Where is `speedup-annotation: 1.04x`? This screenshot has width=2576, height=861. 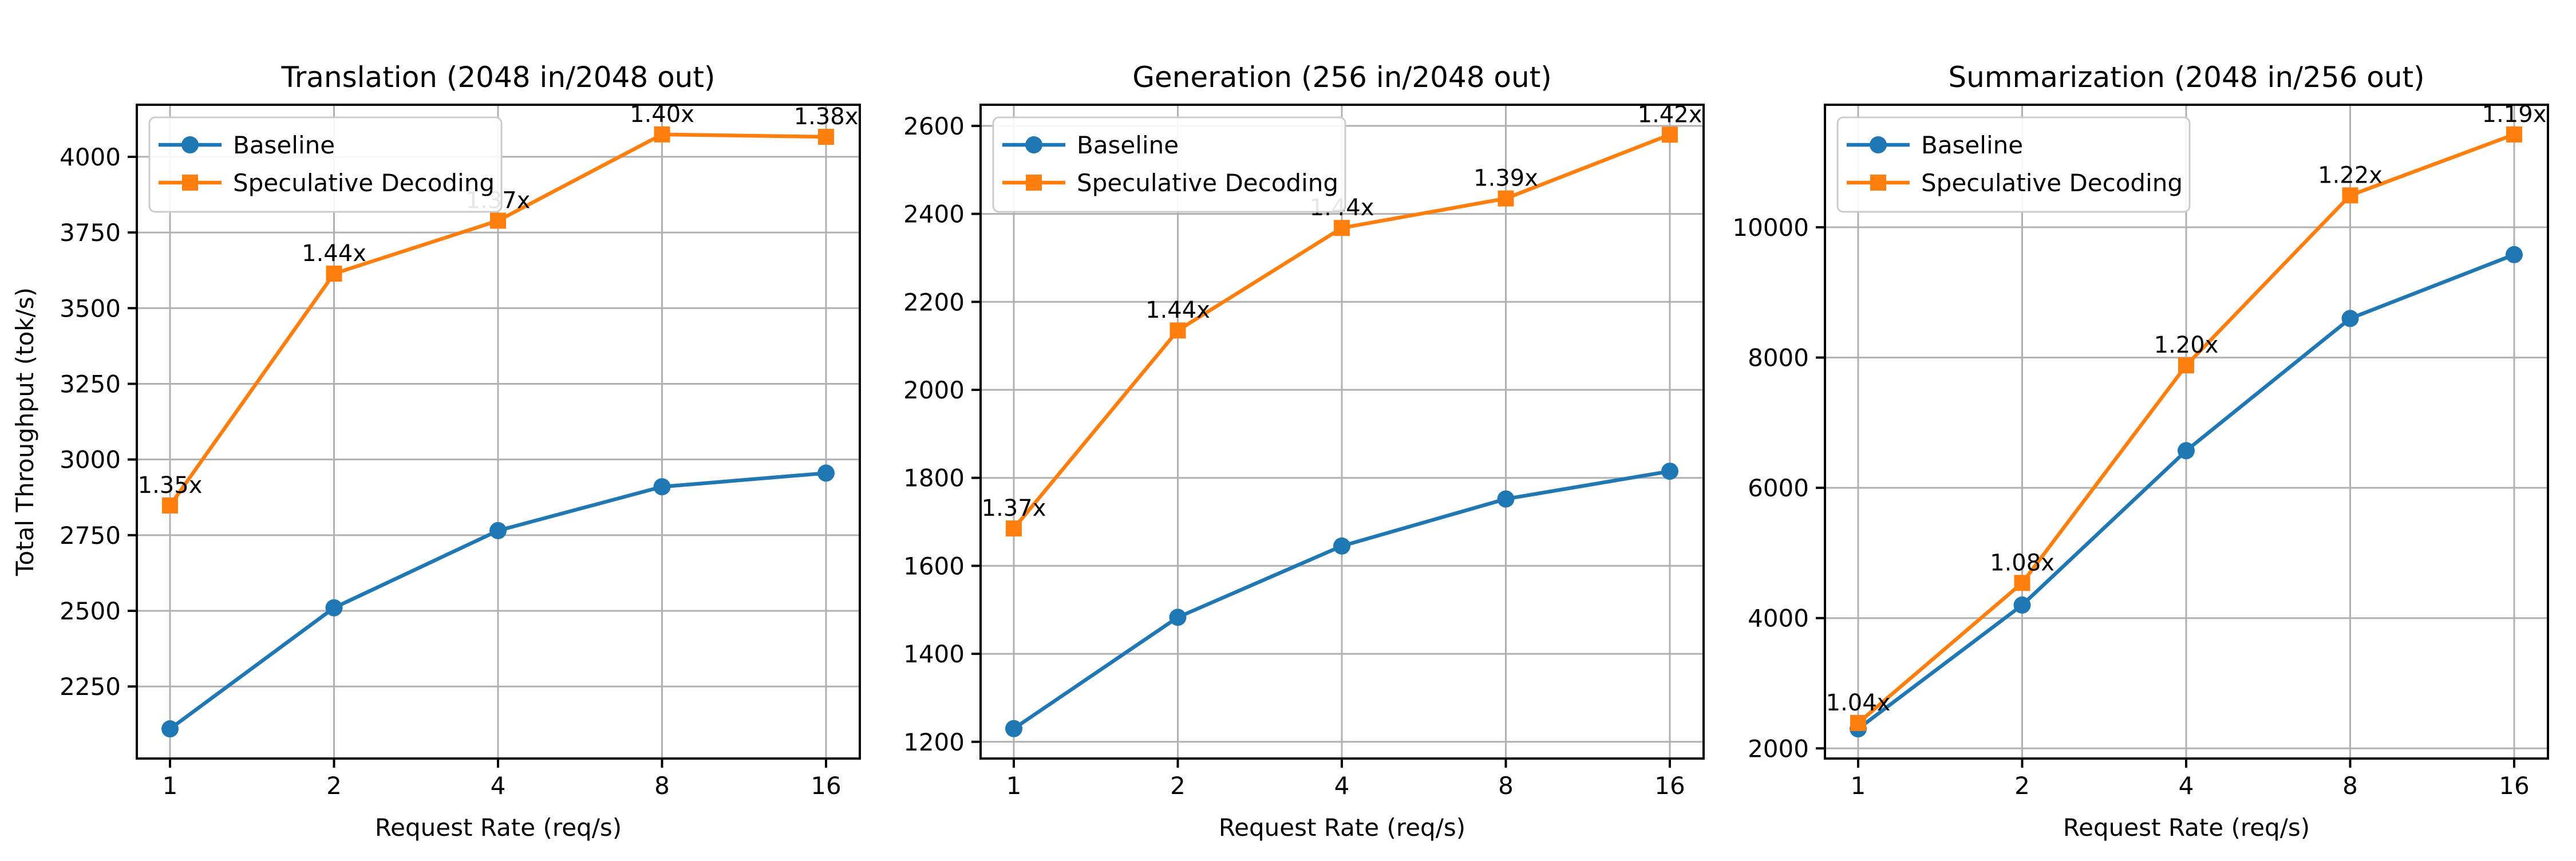 speedup-annotation: 1.04x is located at coordinates (1858, 703).